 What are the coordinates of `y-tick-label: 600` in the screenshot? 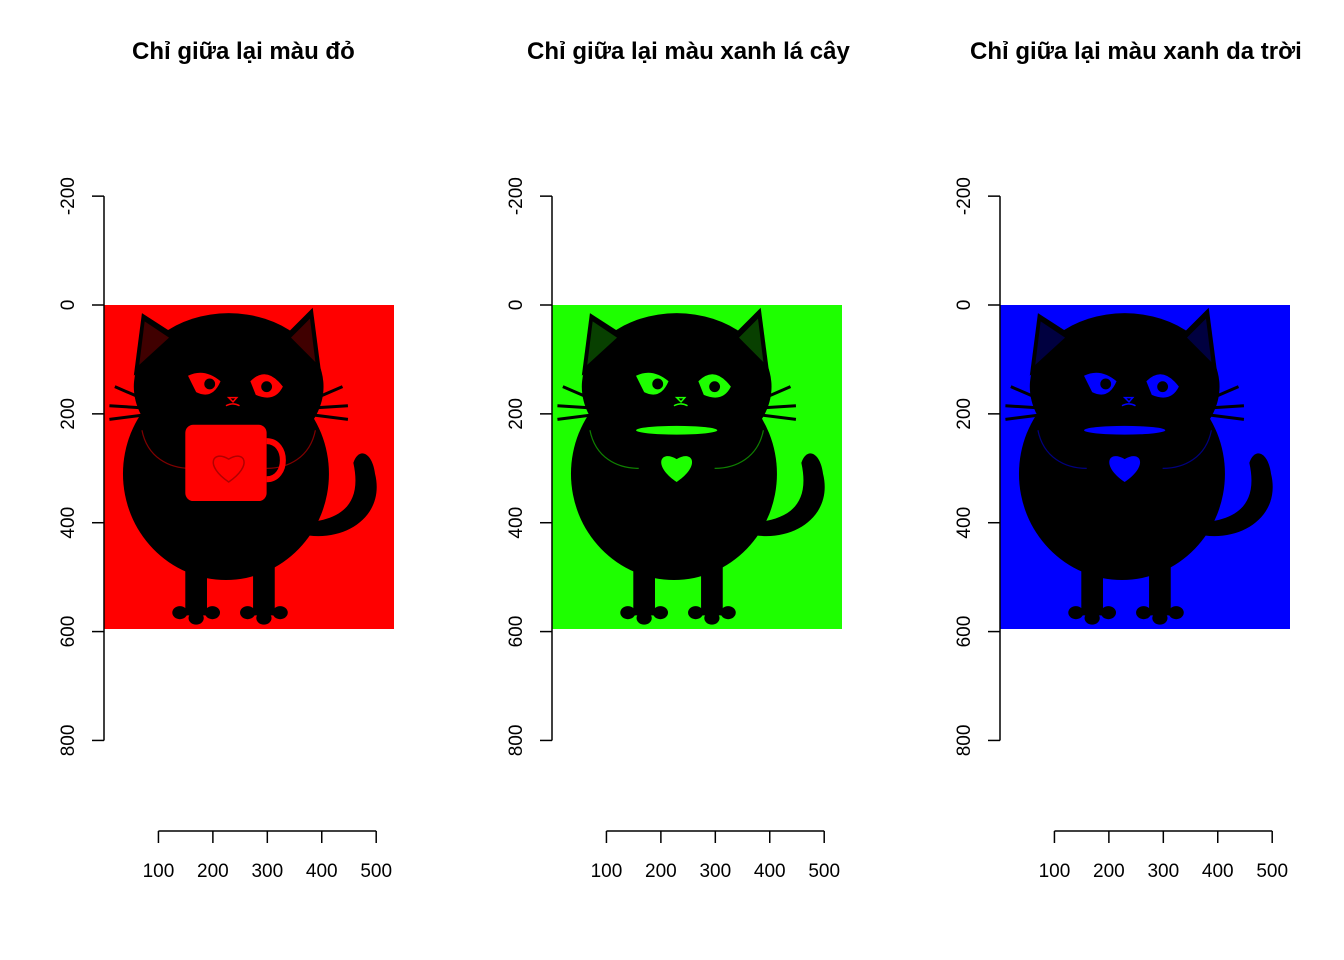 It's located at (964, 632).